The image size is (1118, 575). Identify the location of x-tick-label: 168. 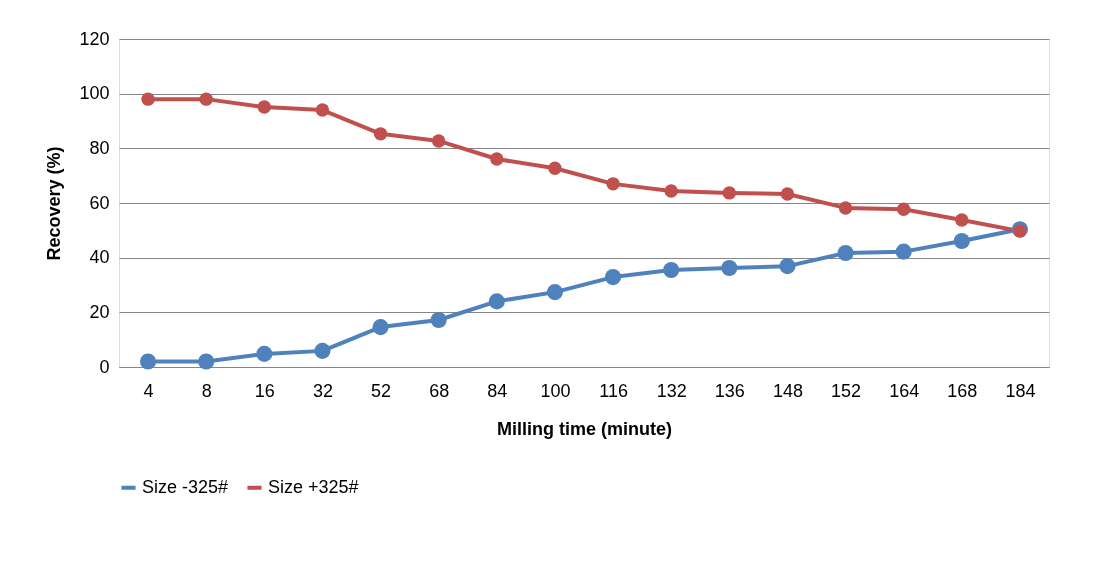
(962, 390).